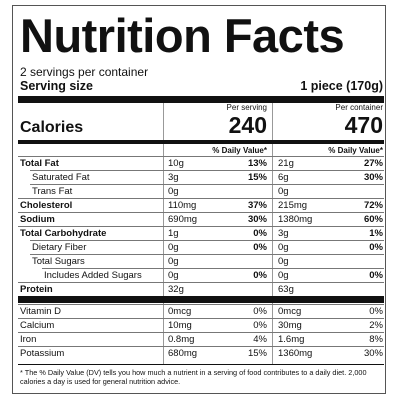 The image size is (400, 400). I want to click on amount: 6g, so click(283, 177).